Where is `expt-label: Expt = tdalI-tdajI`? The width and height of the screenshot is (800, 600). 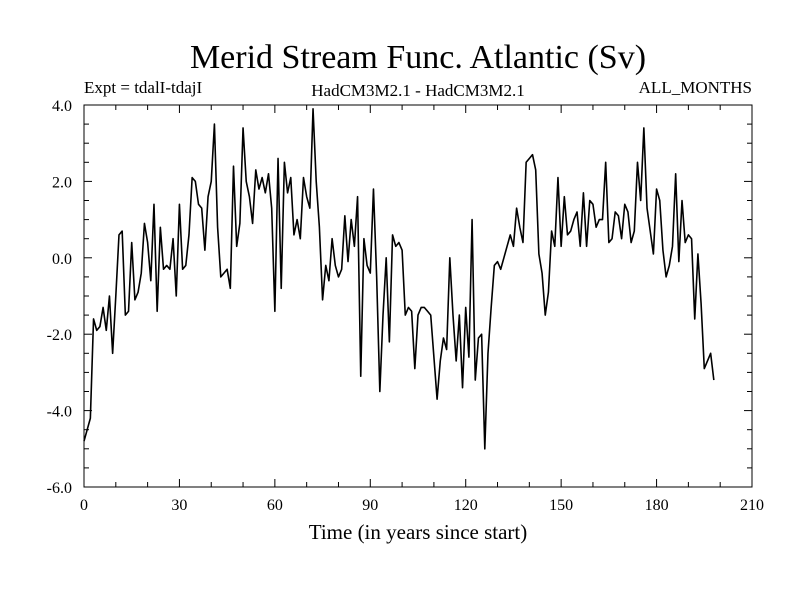 expt-label: Expt = tdalI-tdajI is located at coordinates (143, 87).